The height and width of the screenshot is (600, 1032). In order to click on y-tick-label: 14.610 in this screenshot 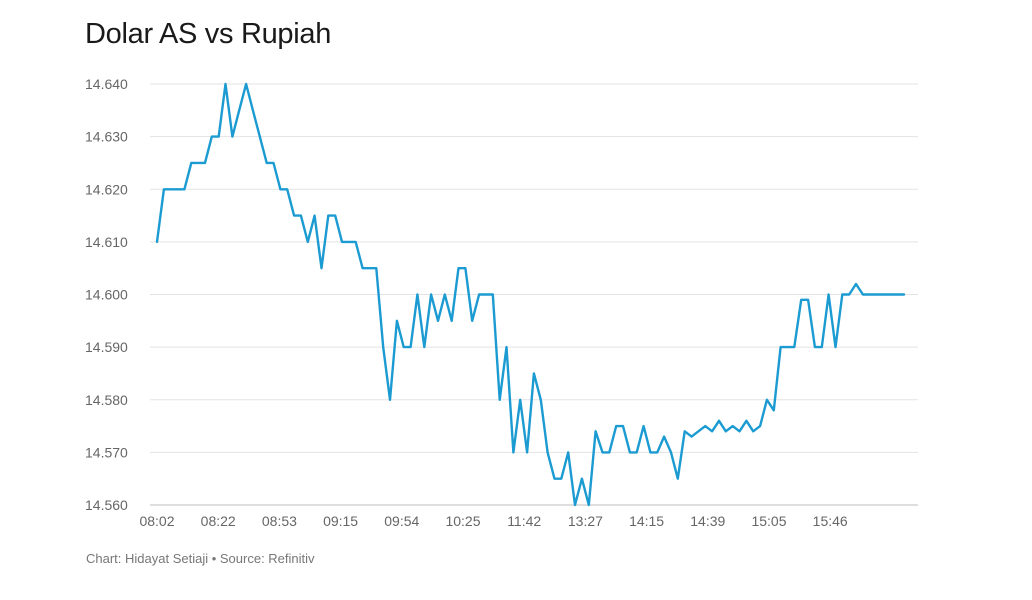, I will do `click(106, 242)`.